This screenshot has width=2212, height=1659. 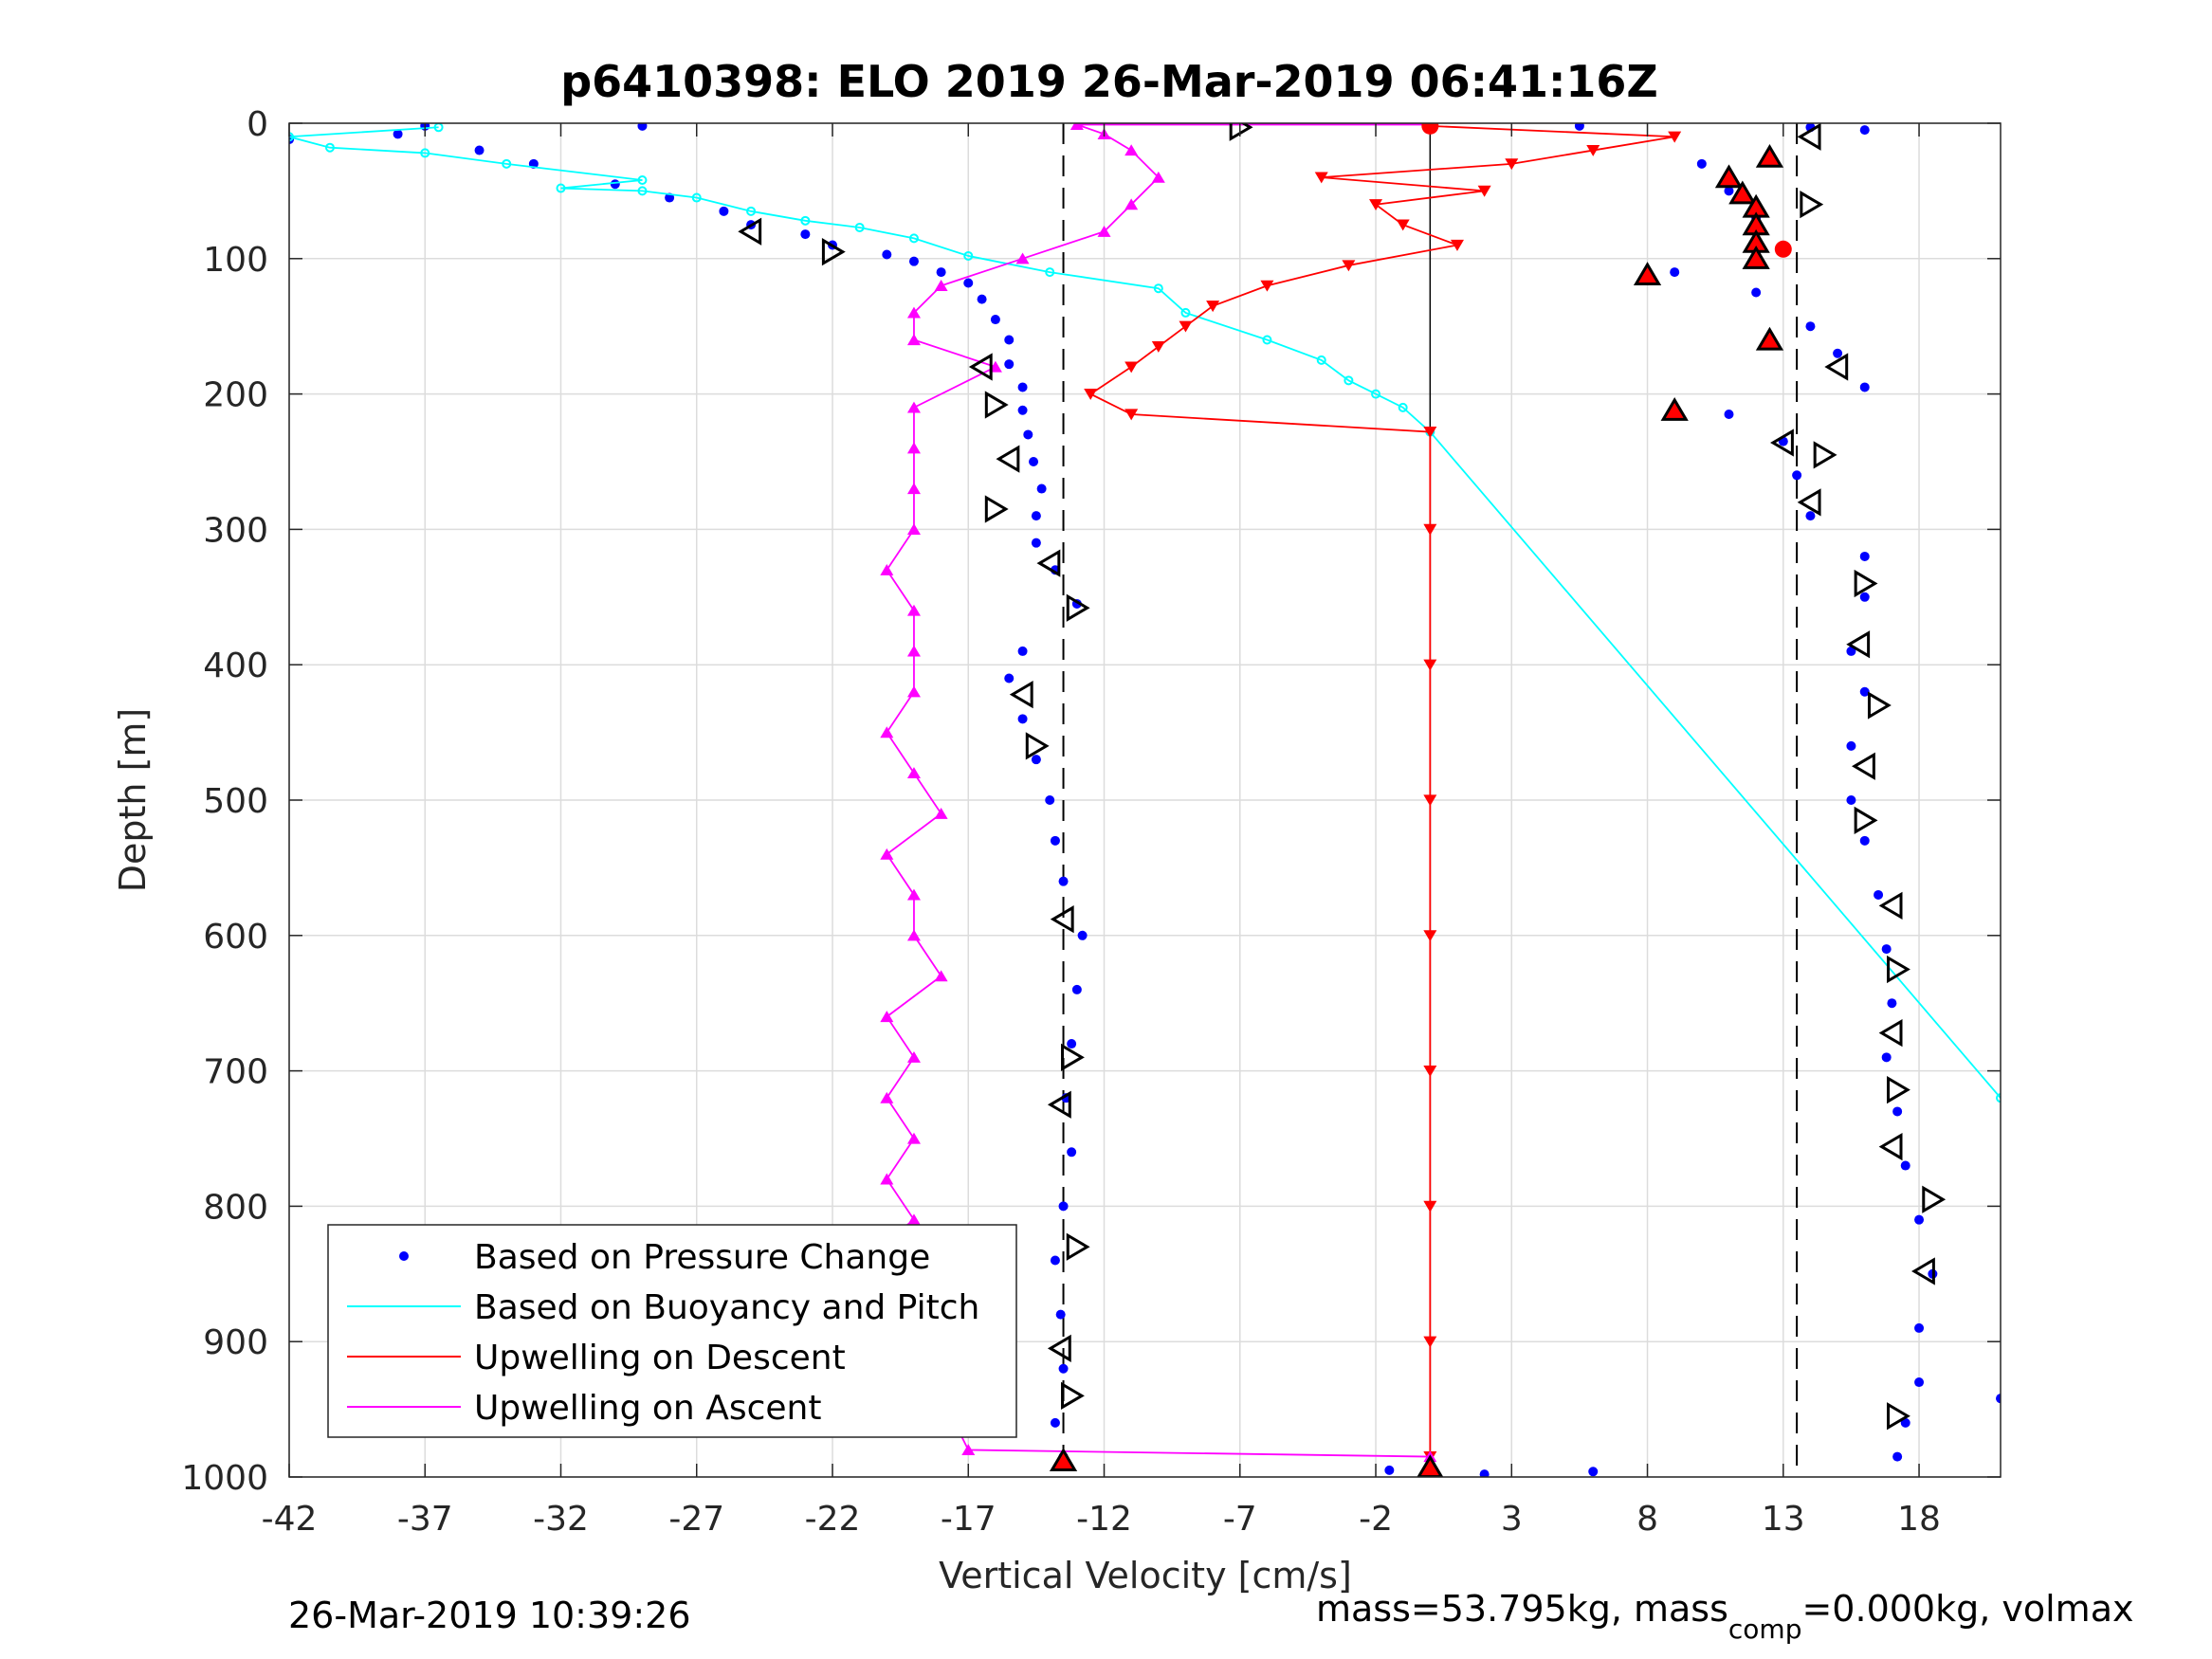 What do you see at coordinates (1430, 129) in the screenshot?
I see `red-circle-marker` at bounding box center [1430, 129].